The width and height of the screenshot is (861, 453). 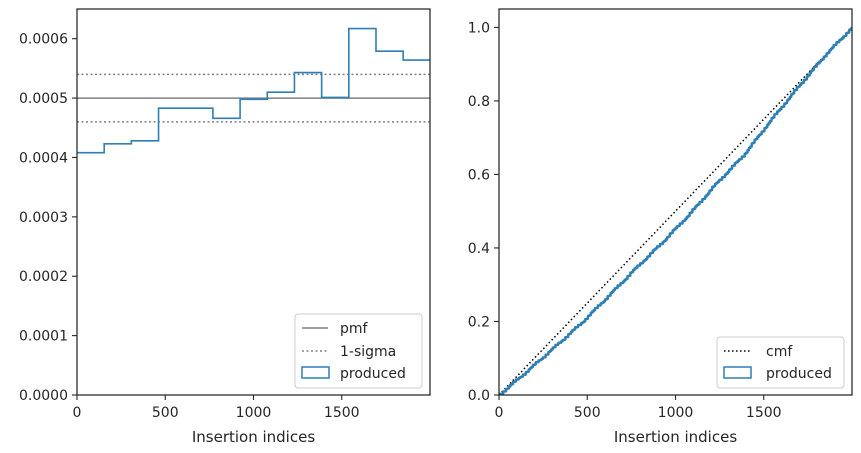 I want to click on right-xtick-label: 1500, so click(x=764, y=413).